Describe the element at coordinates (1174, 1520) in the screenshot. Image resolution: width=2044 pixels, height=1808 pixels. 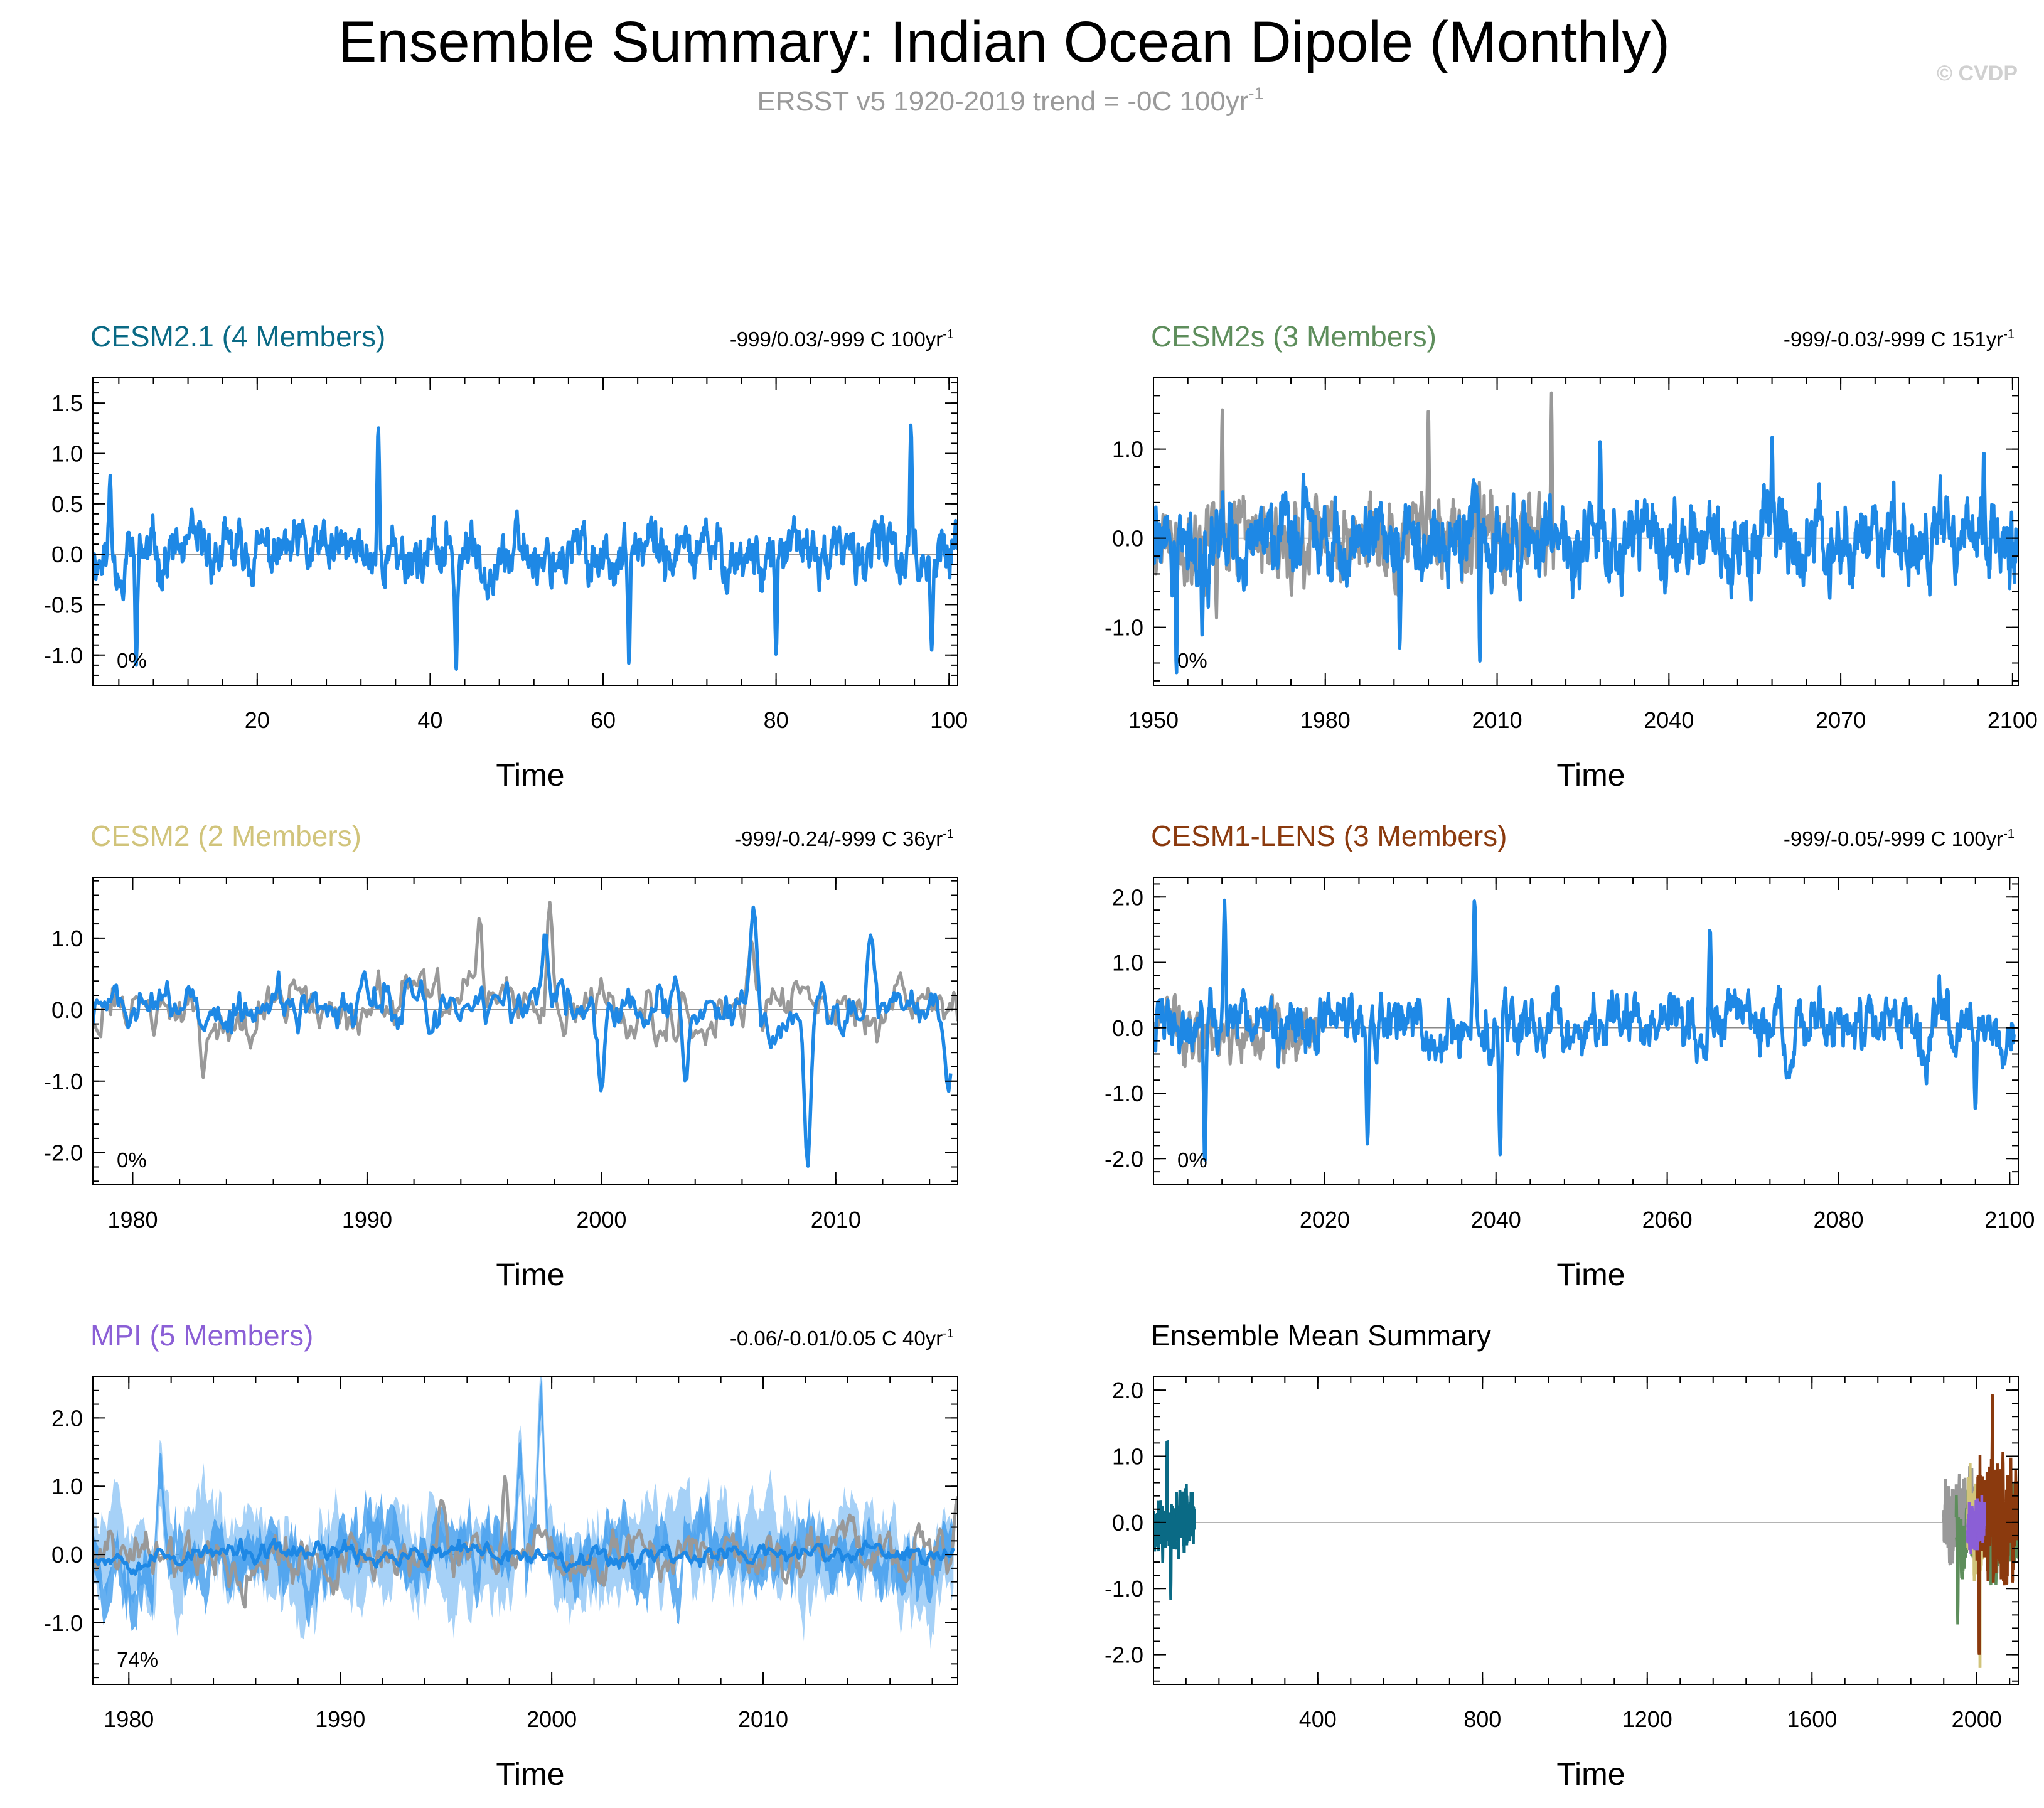
I see `summary-series-cesm21-member` at that location.